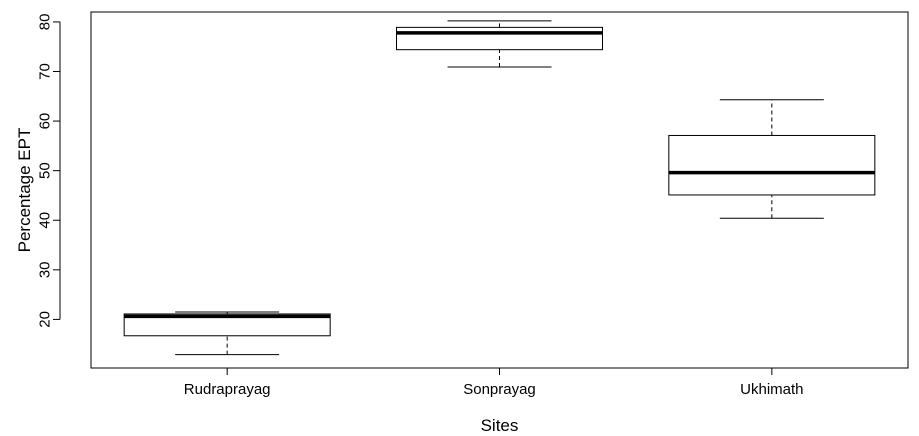  Describe the element at coordinates (44, 319) in the screenshot. I see `y-tick-label: 20` at that location.